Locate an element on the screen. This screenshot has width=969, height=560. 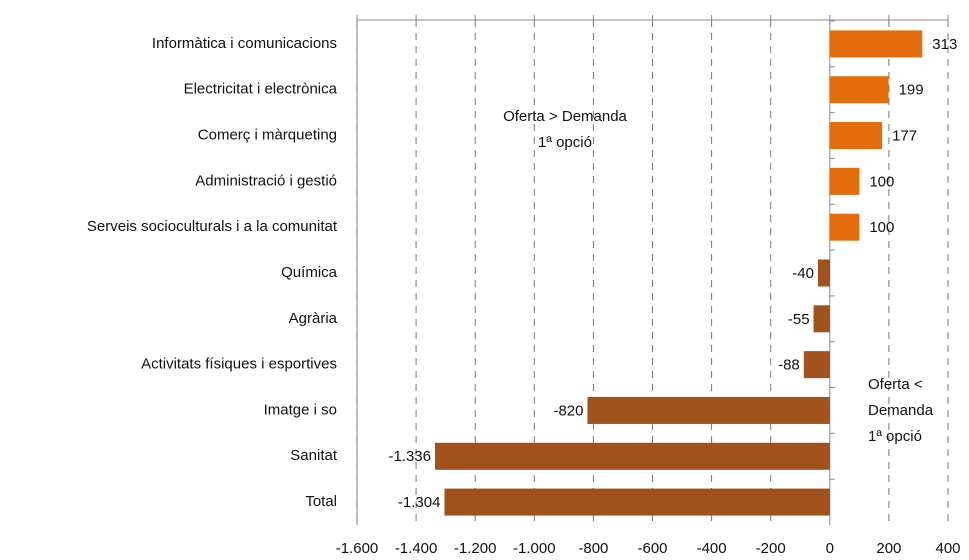
y-category-label: Electricitat i electrònica is located at coordinates (261, 89).